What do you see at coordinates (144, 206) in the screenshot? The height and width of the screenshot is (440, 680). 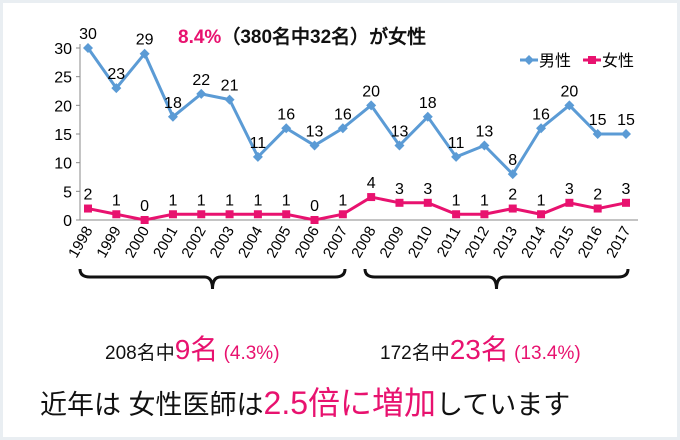 I see `data-label: 0` at bounding box center [144, 206].